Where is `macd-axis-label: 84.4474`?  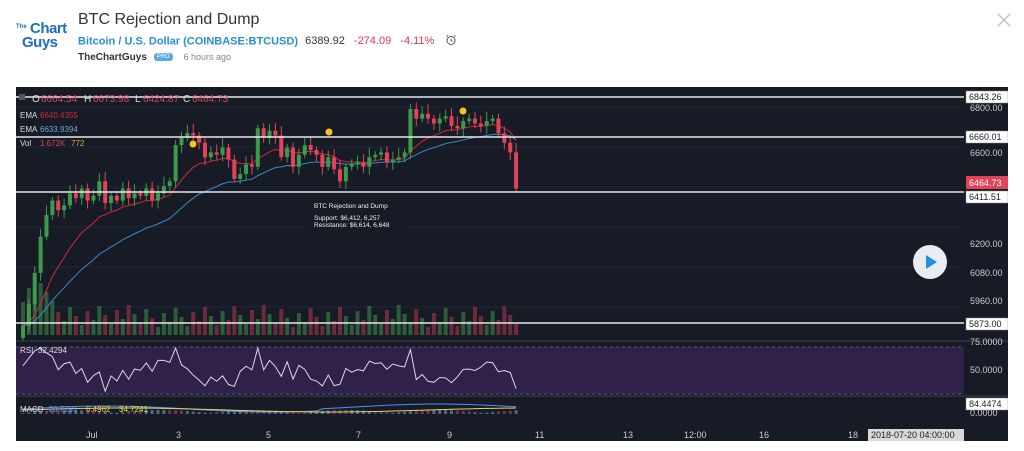
macd-axis-label: 84.4474 is located at coordinates (985, 404).